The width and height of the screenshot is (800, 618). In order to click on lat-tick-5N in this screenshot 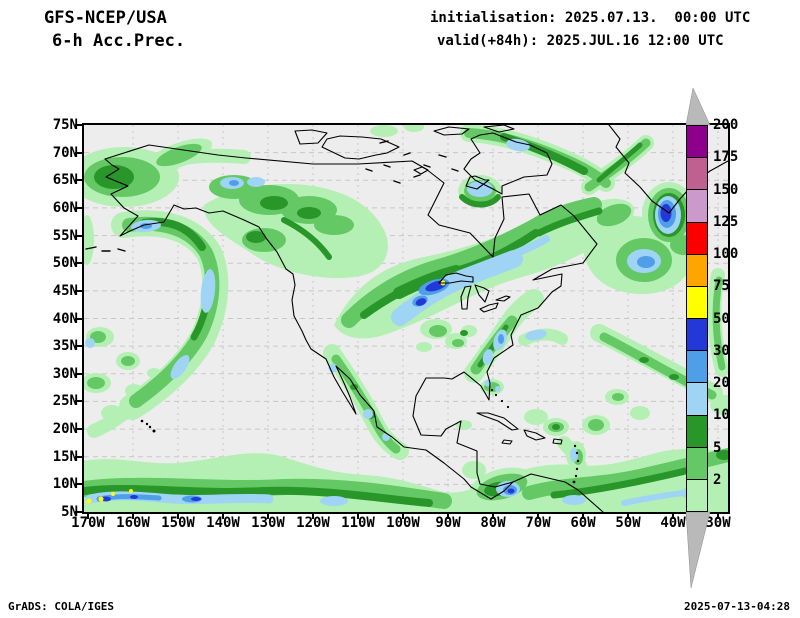, I will do `click(78, 512)`.